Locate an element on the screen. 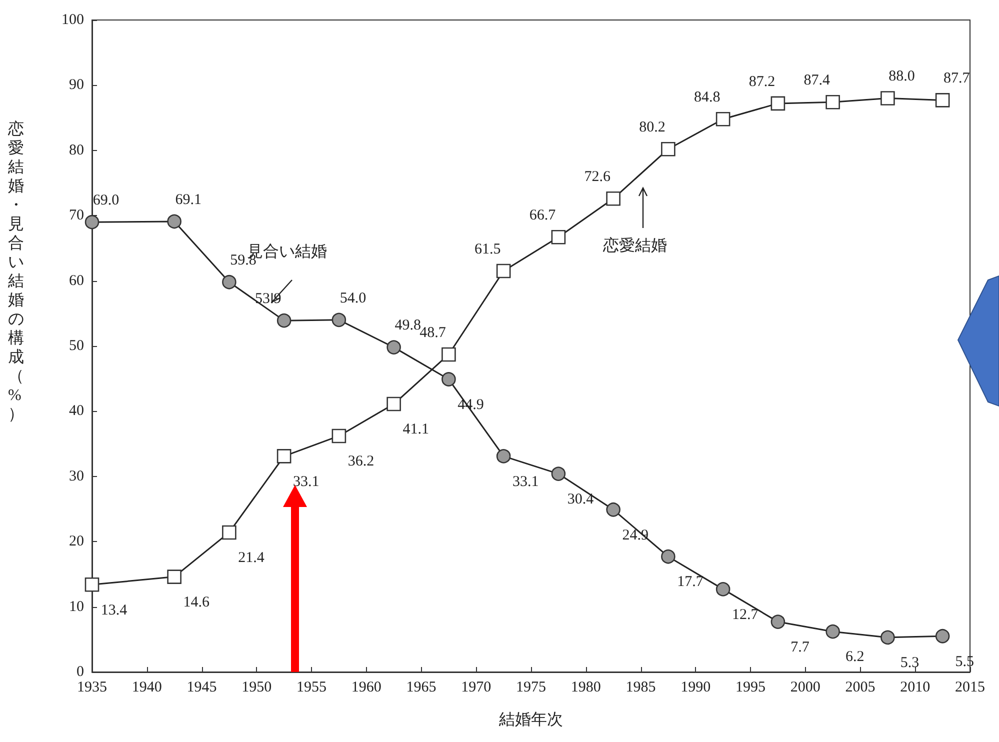  x-tick-label: 2015 is located at coordinates (970, 688).